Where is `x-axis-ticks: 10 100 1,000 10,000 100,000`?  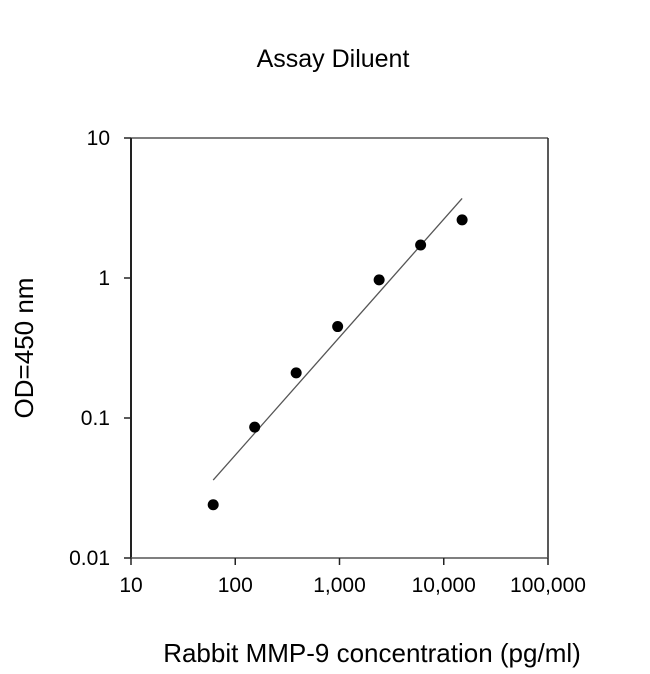 x-axis-ticks: 10 100 1,000 10,000 100,000 is located at coordinates (352, 577).